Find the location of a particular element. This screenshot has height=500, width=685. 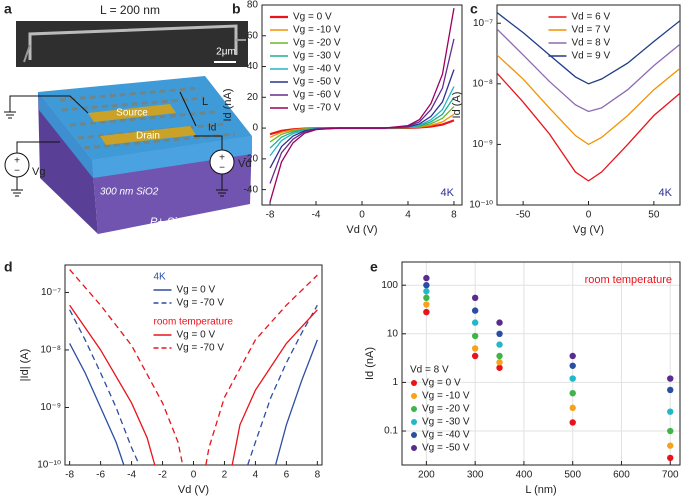

y-tick-label: 0.1 is located at coordinates (391, 431).